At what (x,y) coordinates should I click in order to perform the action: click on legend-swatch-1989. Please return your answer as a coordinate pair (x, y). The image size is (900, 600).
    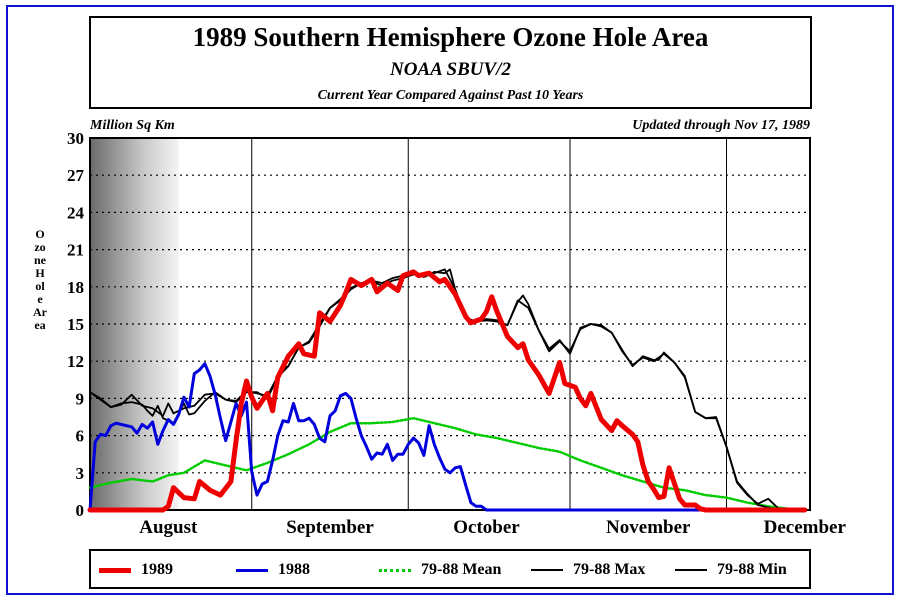
    Looking at the image, I should click on (115, 570).